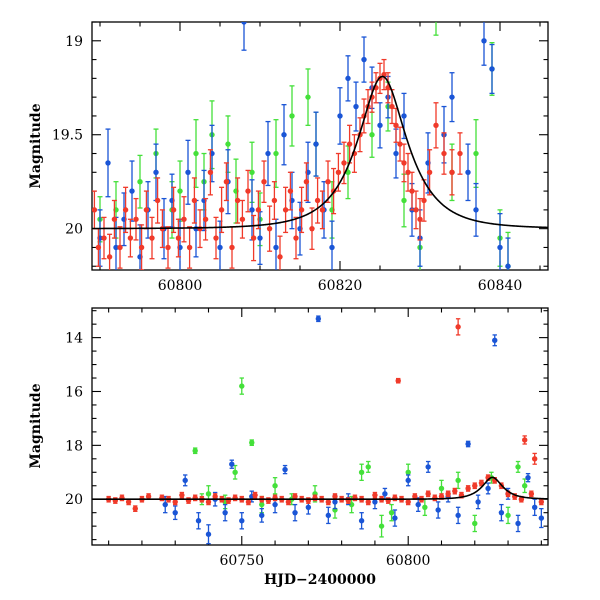  Describe the element at coordinates (320, 488) in the screenshot. I see `bottom-model-curve` at that location.